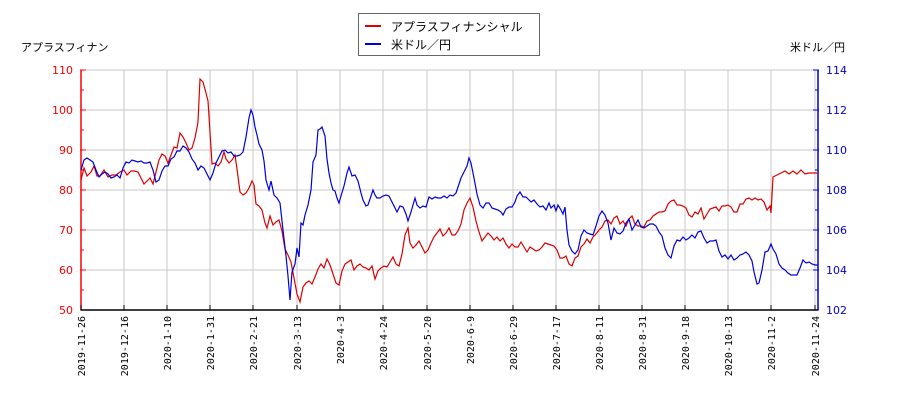  I want to click on left-tick-label: 50, so click(66, 310).